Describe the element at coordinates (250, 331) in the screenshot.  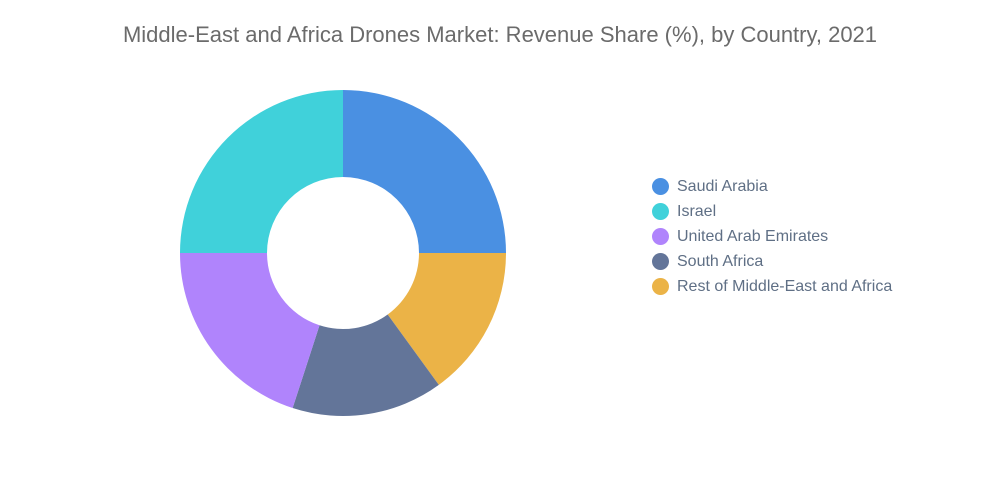
I see `donut-slice-united-arab-emirates` at that location.